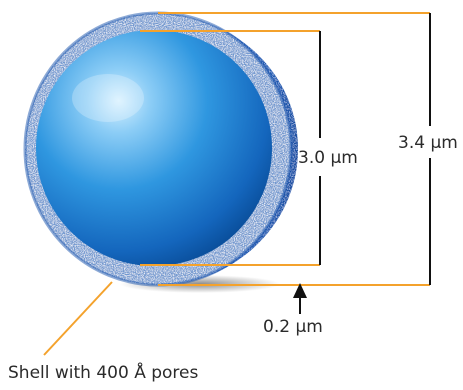 The image size is (463, 390). What do you see at coordinates (108, 98) in the screenshot?
I see `core-specular` at bounding box center [108, 98].